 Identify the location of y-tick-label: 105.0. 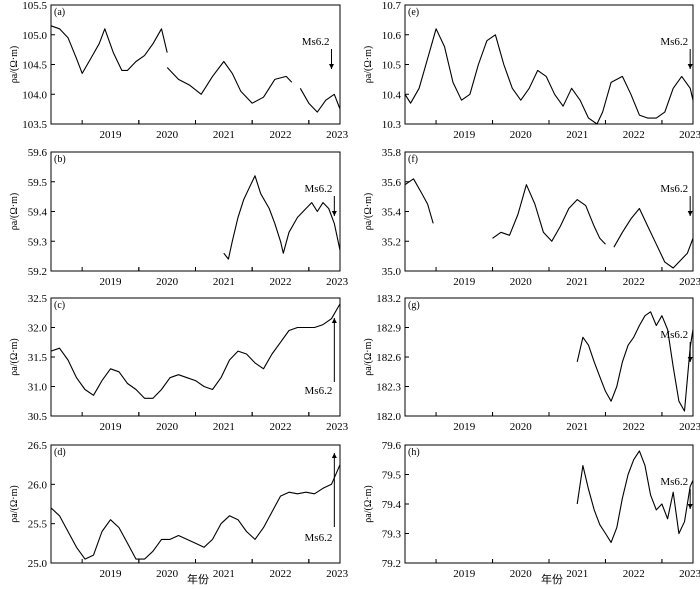
(34, 36).